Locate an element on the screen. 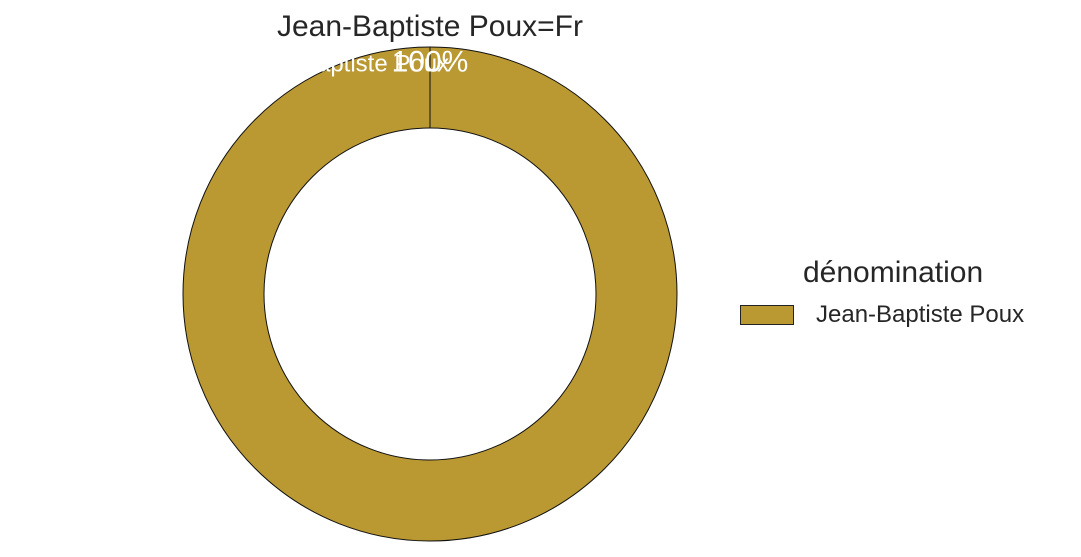 The image size is (1081, 557). chart-title: Jean-Baptiste Poux=Fr is located at coordinates (430, 26).